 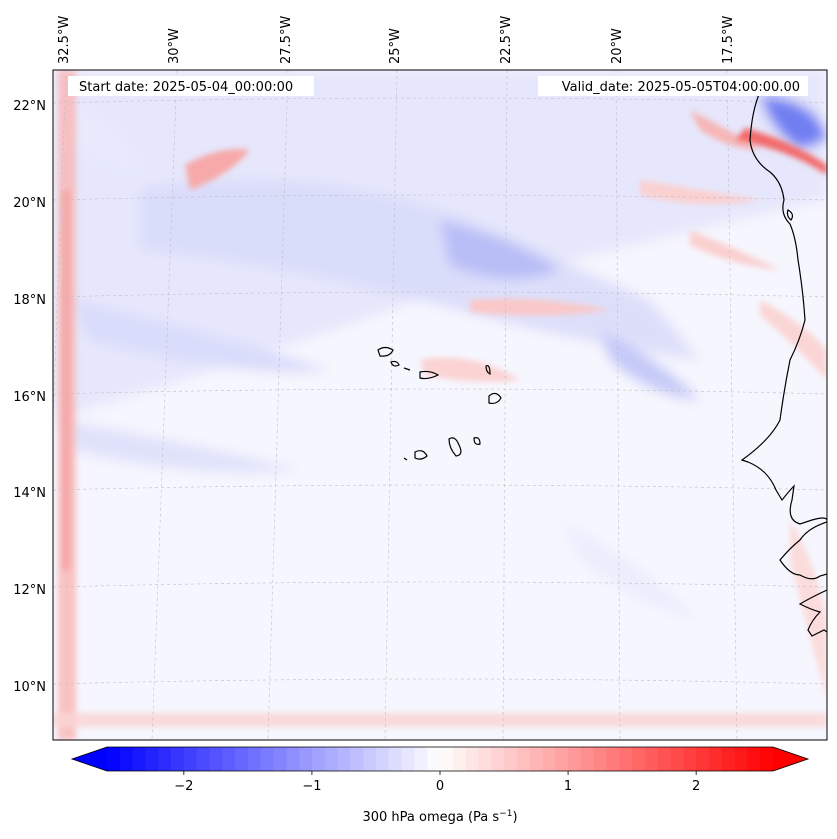 I want to click on lon-label: 20°W, so click(x=617, y=46).